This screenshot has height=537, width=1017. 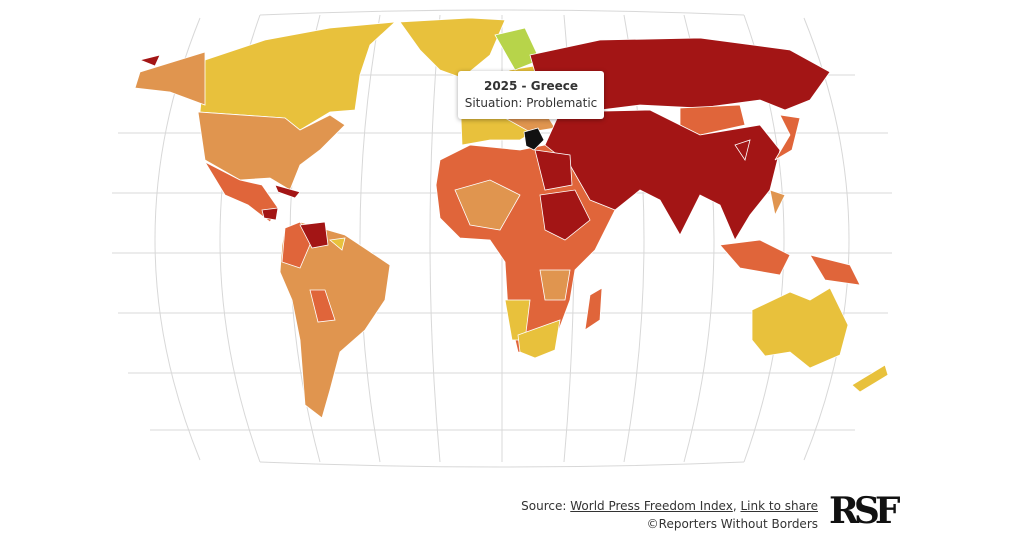 I want to click on index-link: World Press Freedom Index, so click(x=651, y=506).